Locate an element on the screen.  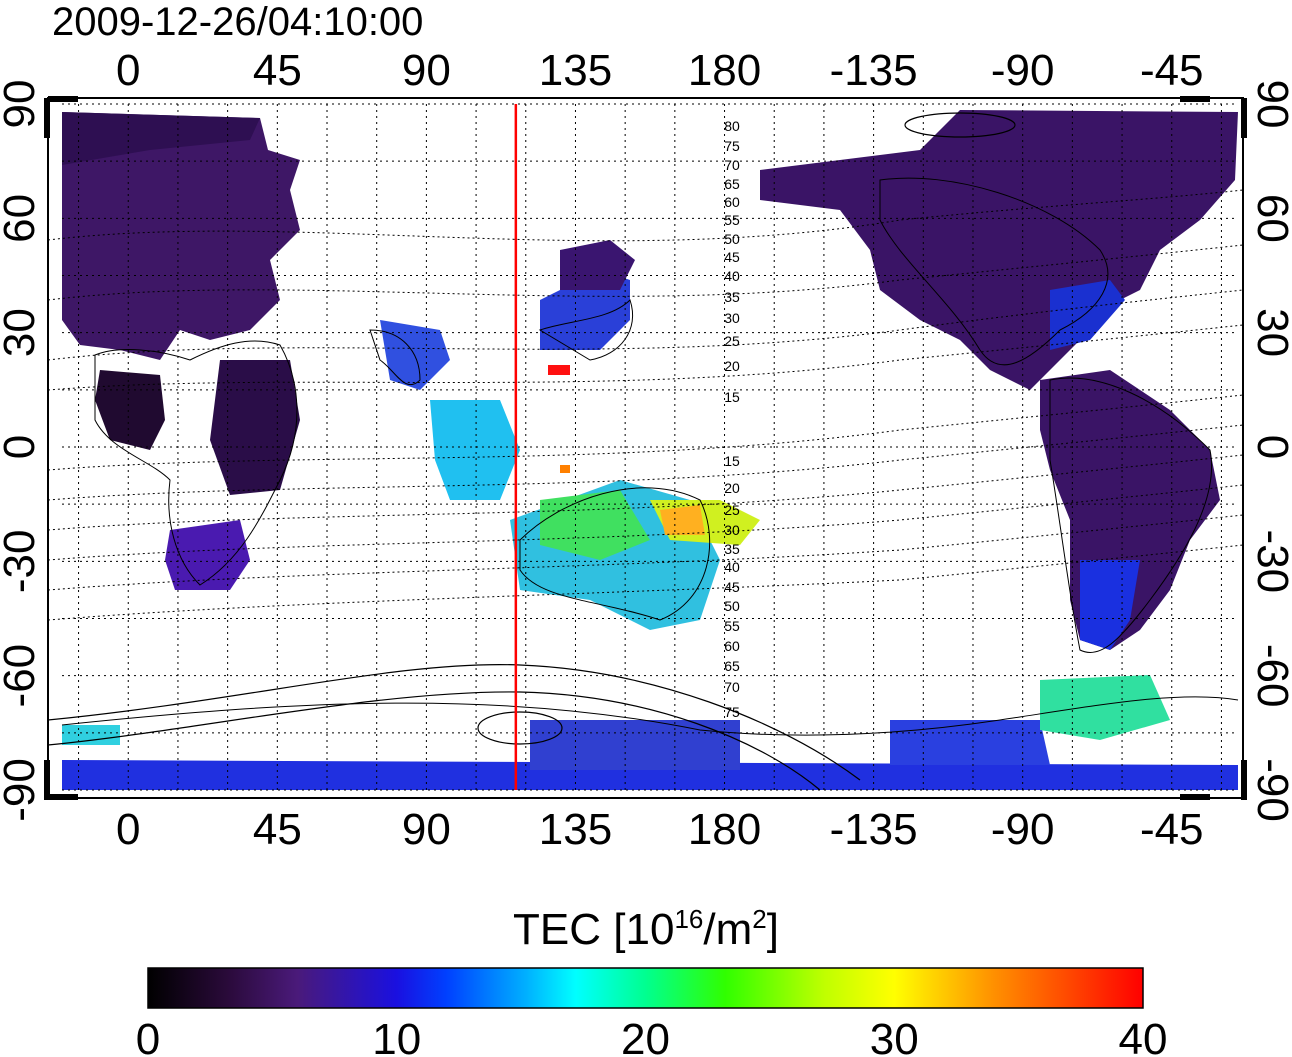
bottom-lon-tick-label: -135 is located at coordinates (874, 829).